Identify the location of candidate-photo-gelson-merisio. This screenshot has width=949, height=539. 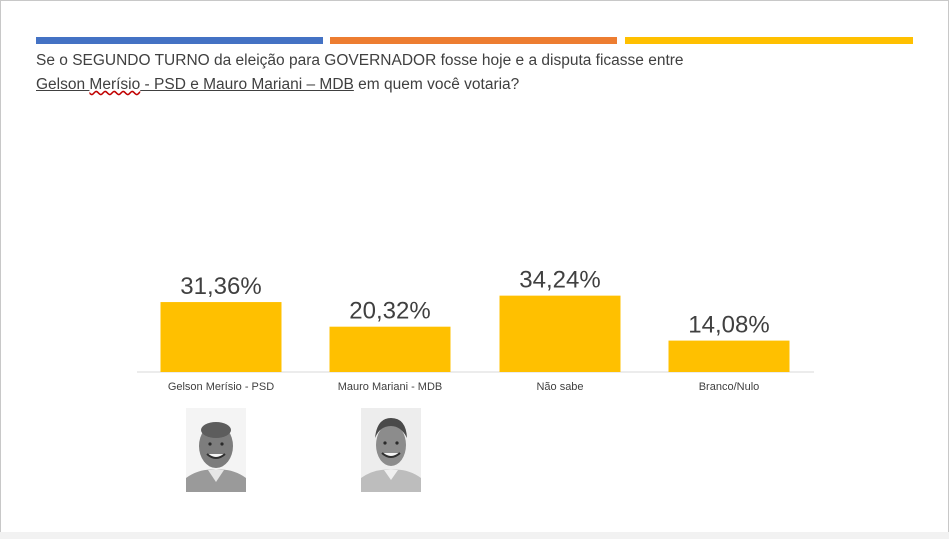
(216, 450).